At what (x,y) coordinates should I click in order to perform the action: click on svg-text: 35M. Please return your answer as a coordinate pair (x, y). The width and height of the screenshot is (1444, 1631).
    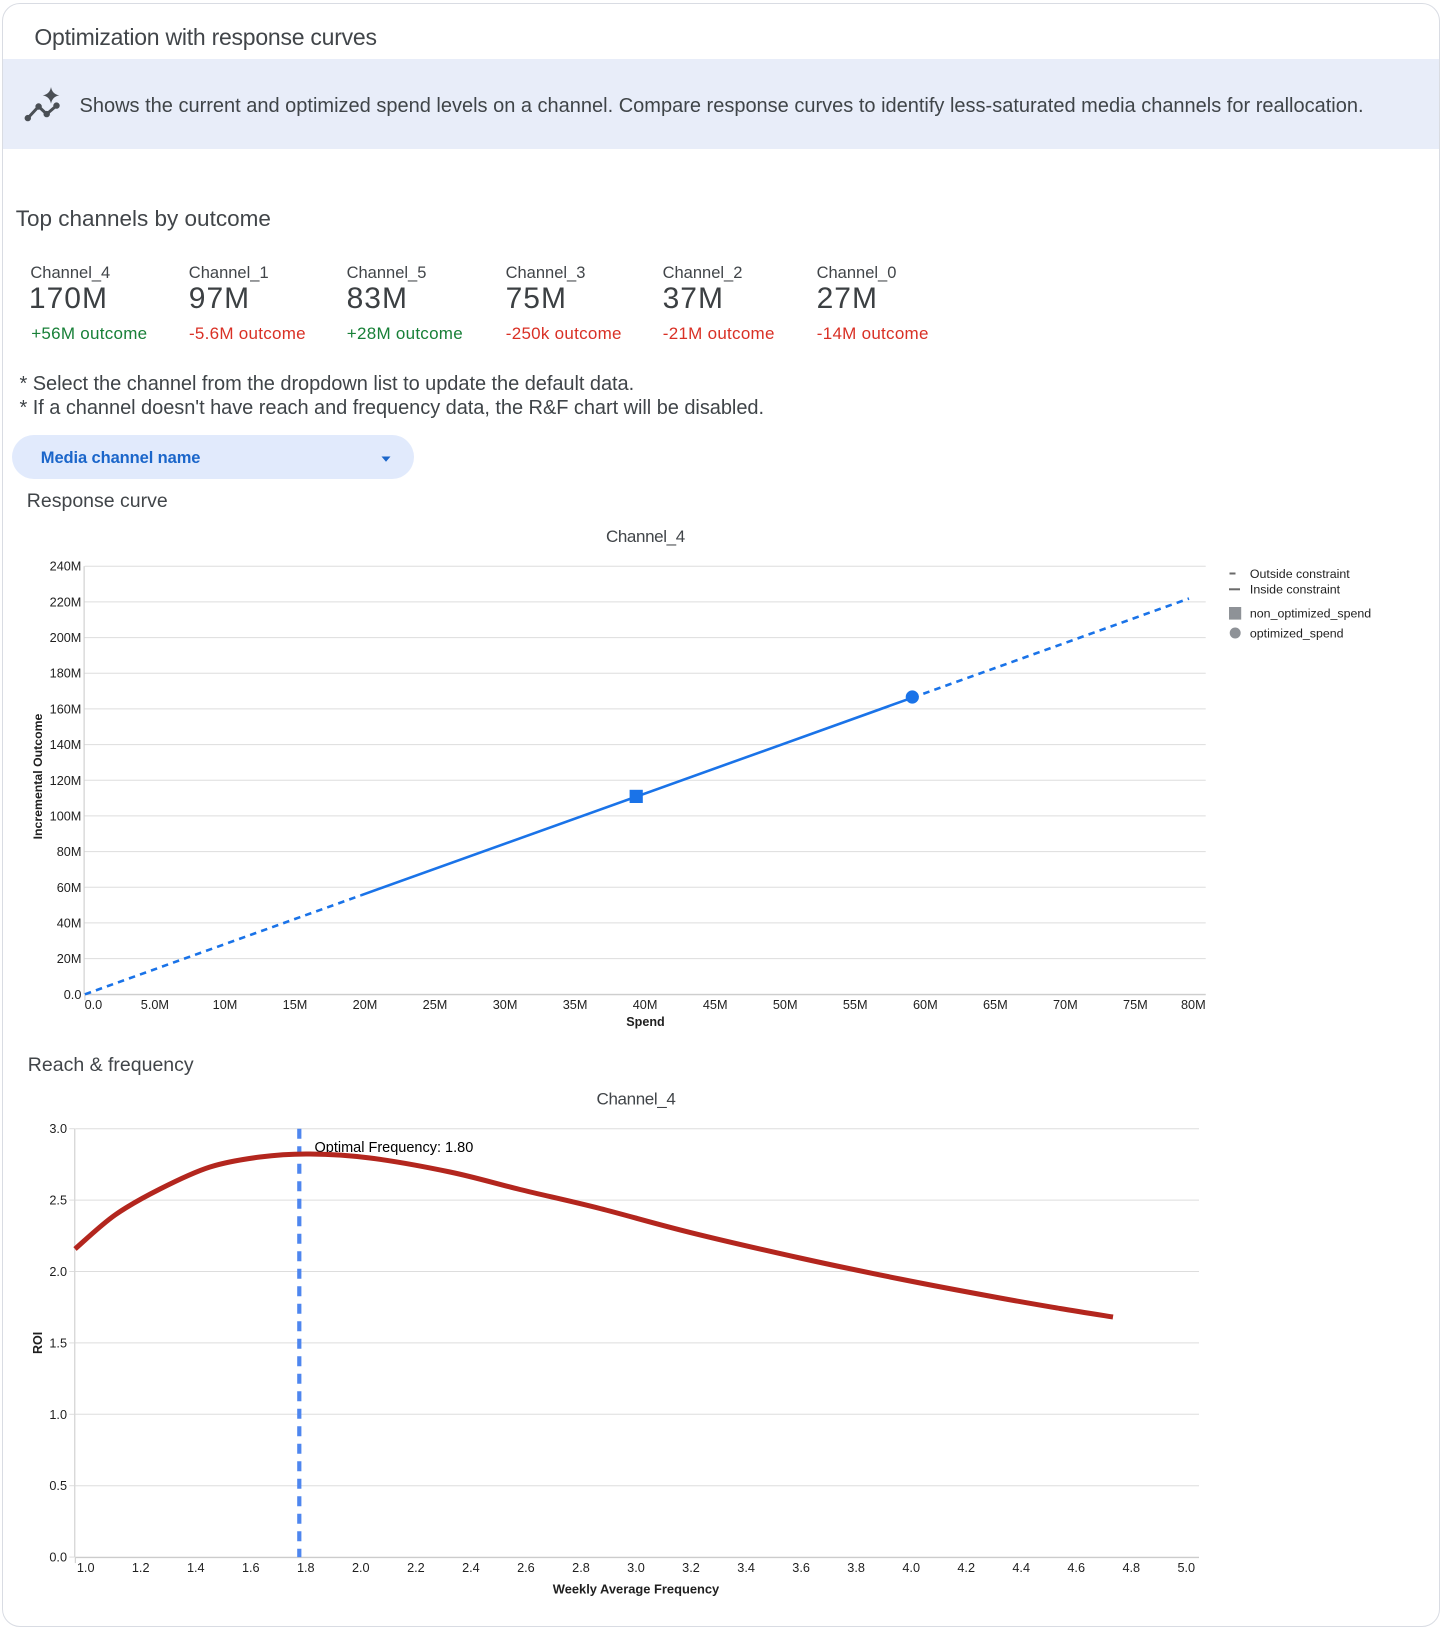
    Looking at the image, I should click on (575, 1005).